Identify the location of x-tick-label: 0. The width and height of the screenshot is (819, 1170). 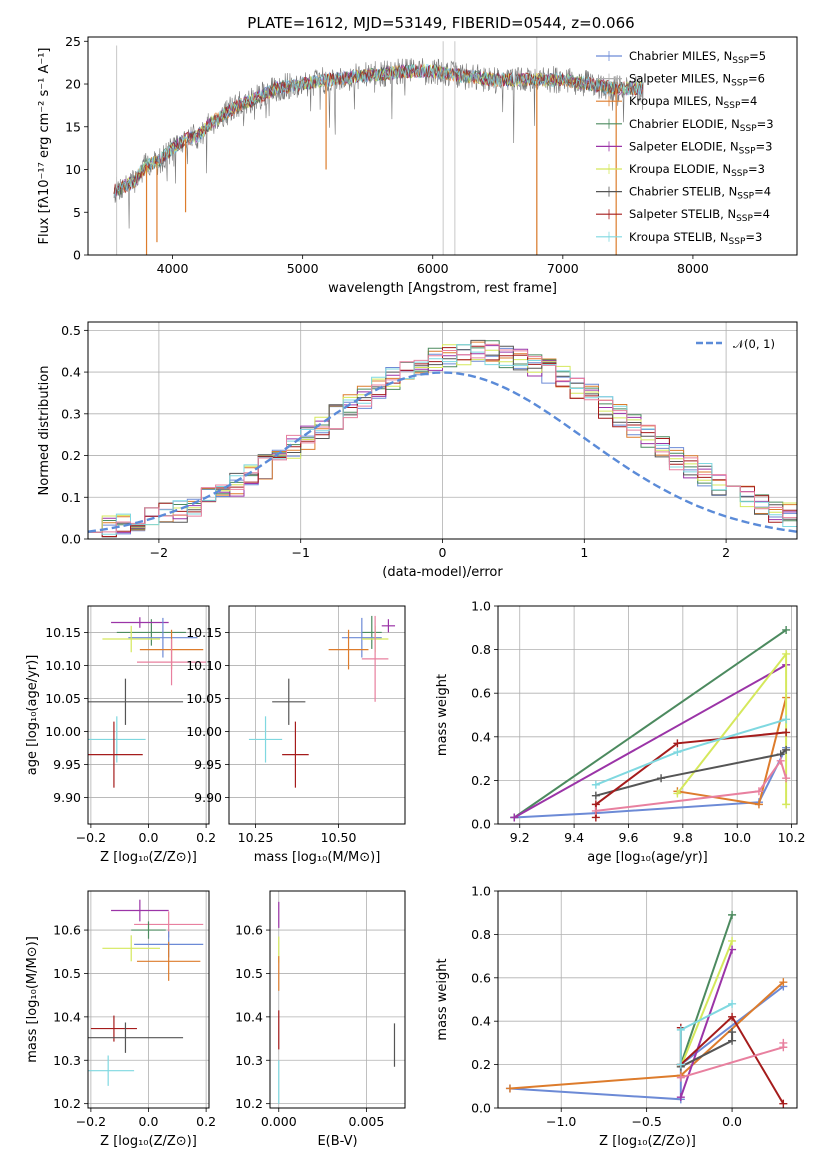
(443, 552).